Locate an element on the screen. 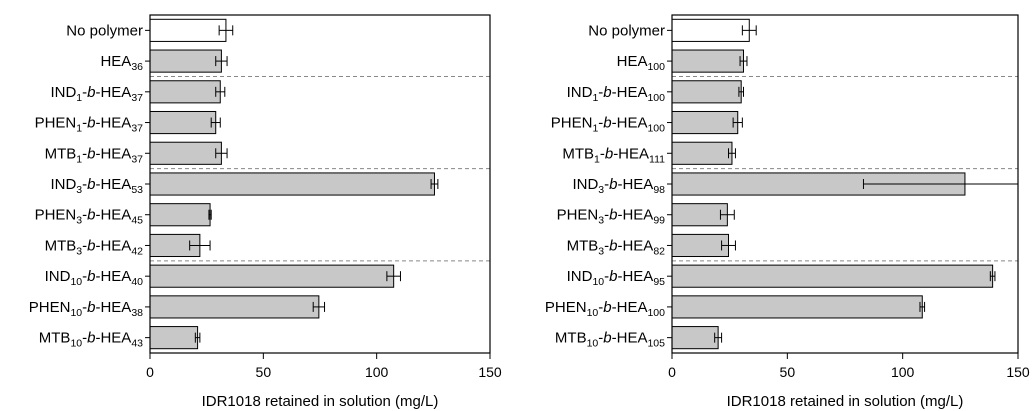 This screenshot has height=411, width=1033. category-label: IND1-b-HEA100 is located at coordinates (616, 94).